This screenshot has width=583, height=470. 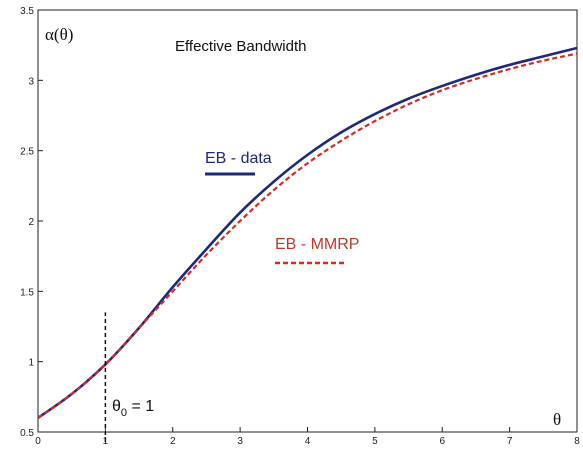 I want to click on legend-eb-mmrp: EB - MMRP, so click(x=317, y=250).